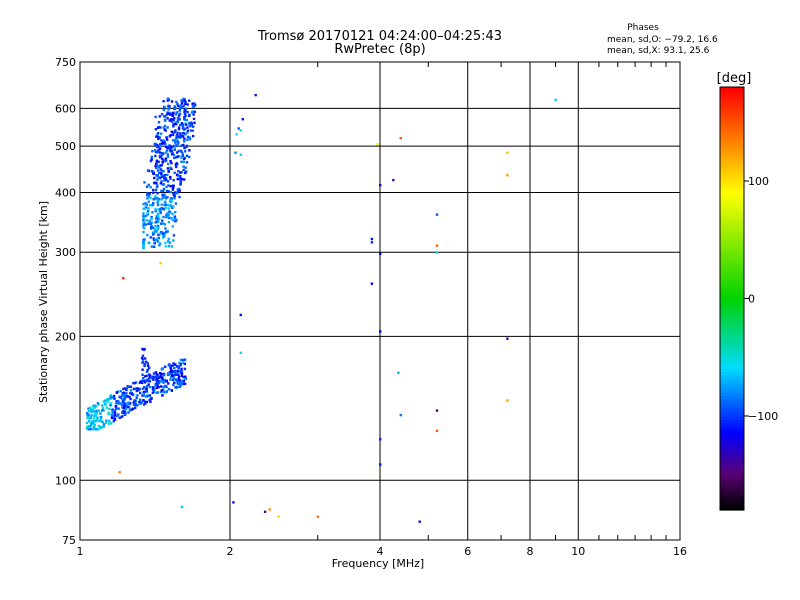  Describe the element at coordinates (734, 78) in the screenshot. I see `colorbar-label: [deg]` at that location.